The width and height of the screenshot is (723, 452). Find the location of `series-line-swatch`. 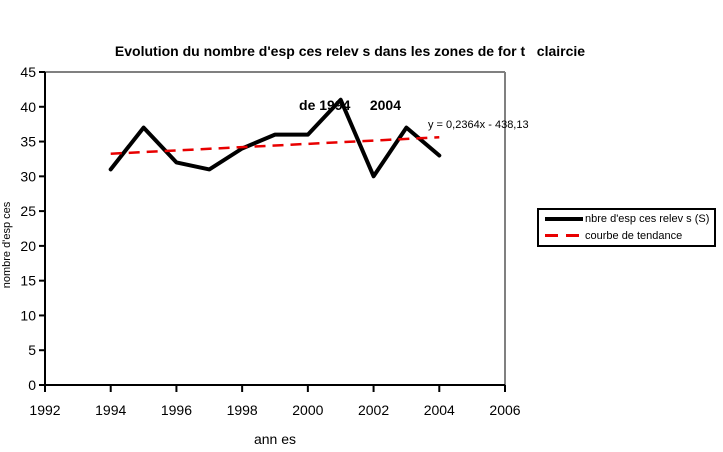

series-line-swatch is located at coordinates (564, 219).